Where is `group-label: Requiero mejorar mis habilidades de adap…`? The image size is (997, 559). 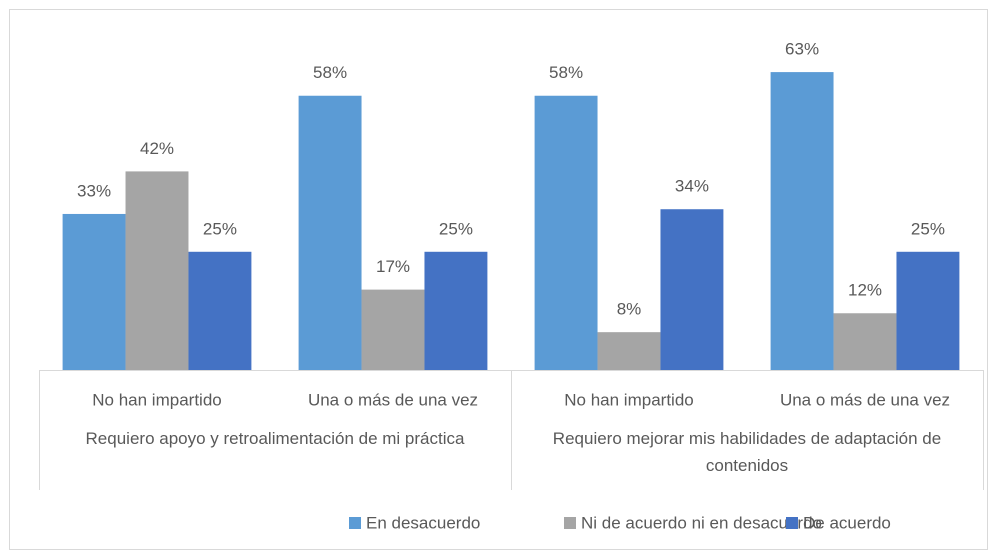 group-label: Requiero mejorar mis habilidades de adap… is located at coordinates (747, 452).